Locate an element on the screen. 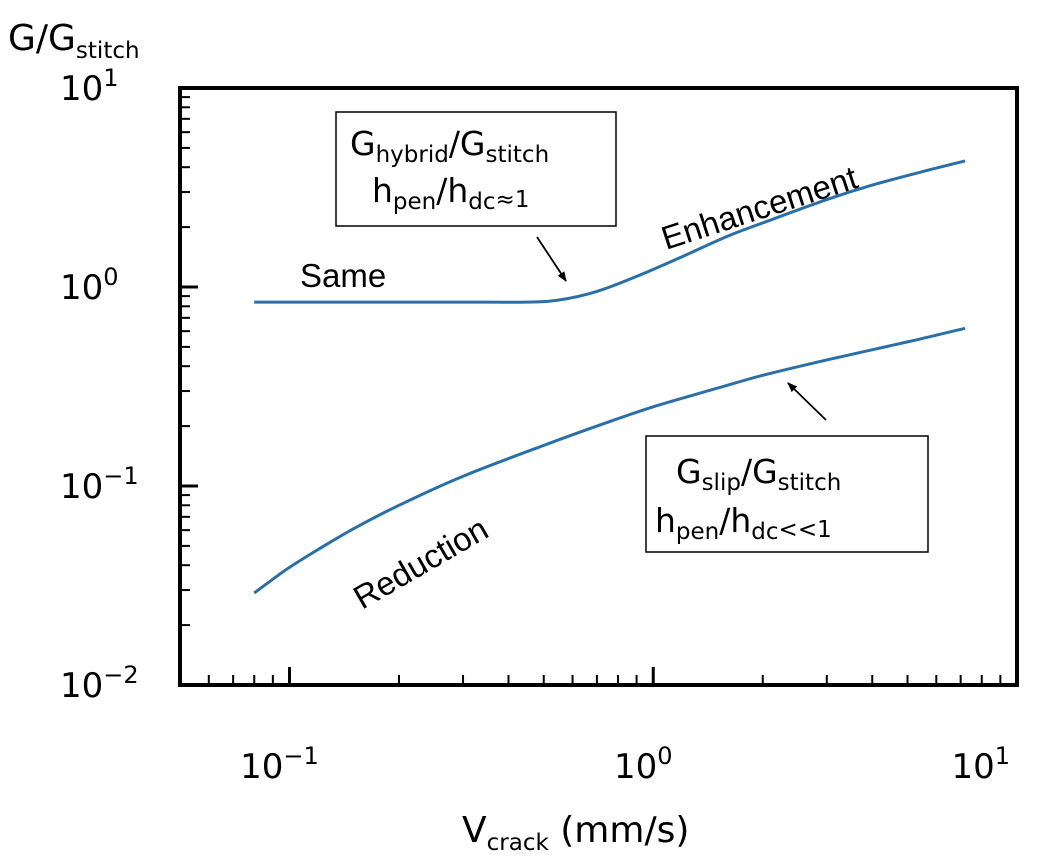 This screenshot has height=863, width=1060. y-axis-label: G/Gstitch is located at coordinates (74, 41).